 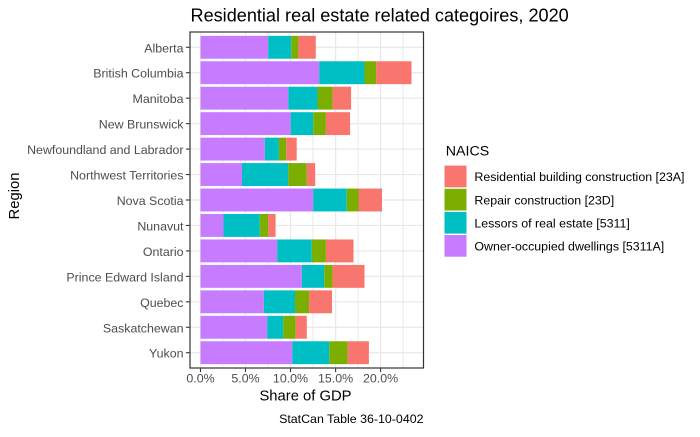 I want to click on svg-text: Lessors of real estate [5311], so click(x=551, y=223).